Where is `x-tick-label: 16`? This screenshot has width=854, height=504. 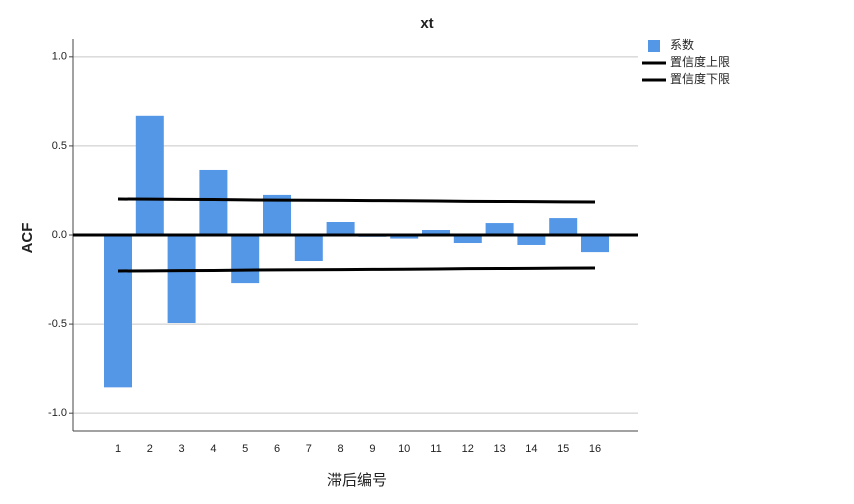
x-tick-label: 16 is located at coordinates (595, 449).